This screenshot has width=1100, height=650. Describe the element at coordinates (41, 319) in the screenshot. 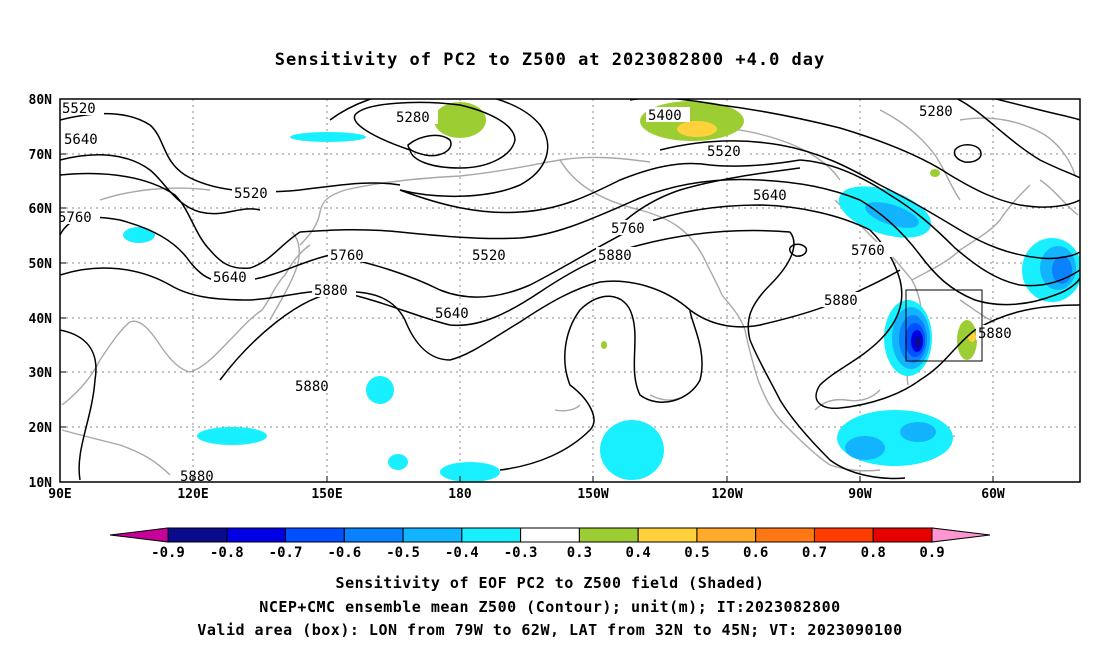

I see `lat-label: 40N` at that location.